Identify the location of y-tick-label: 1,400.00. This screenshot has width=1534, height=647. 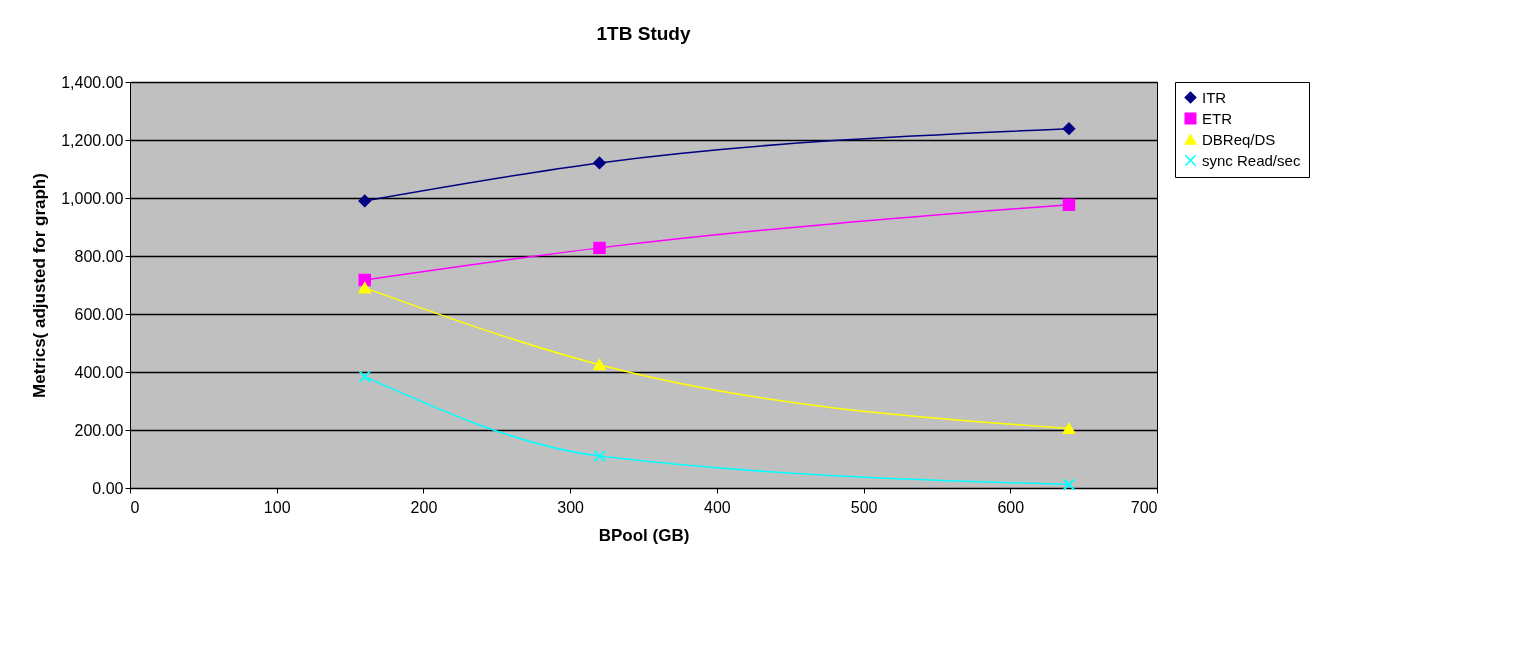
(92, 82).